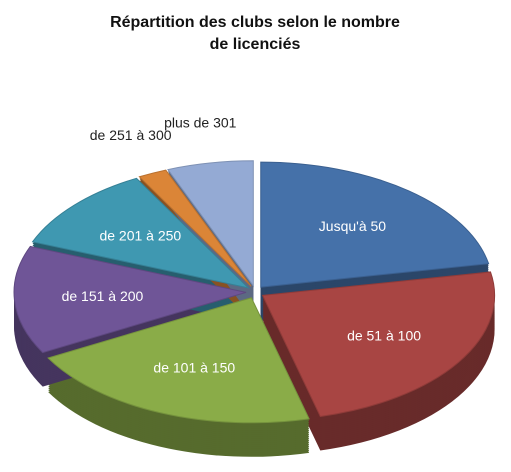  I want to click on slice-label: de 151 à 200, so click(103, 296).